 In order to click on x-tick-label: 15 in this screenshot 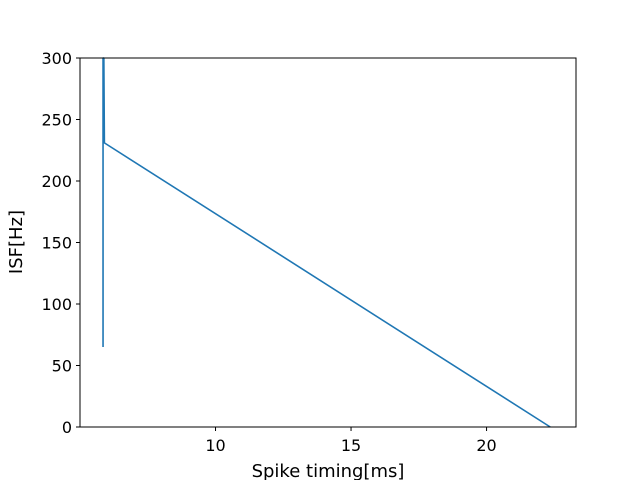, I will do `click(351, 445)`.